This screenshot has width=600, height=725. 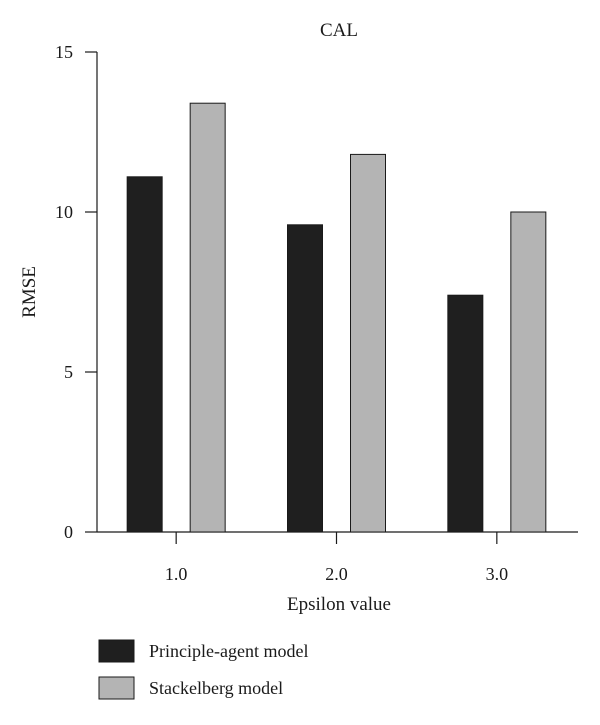 What do you see at coordinates (339, 604) in the screenshot?
I see `x-axis-label: Epsilon value` at bounding box center [339, 604].